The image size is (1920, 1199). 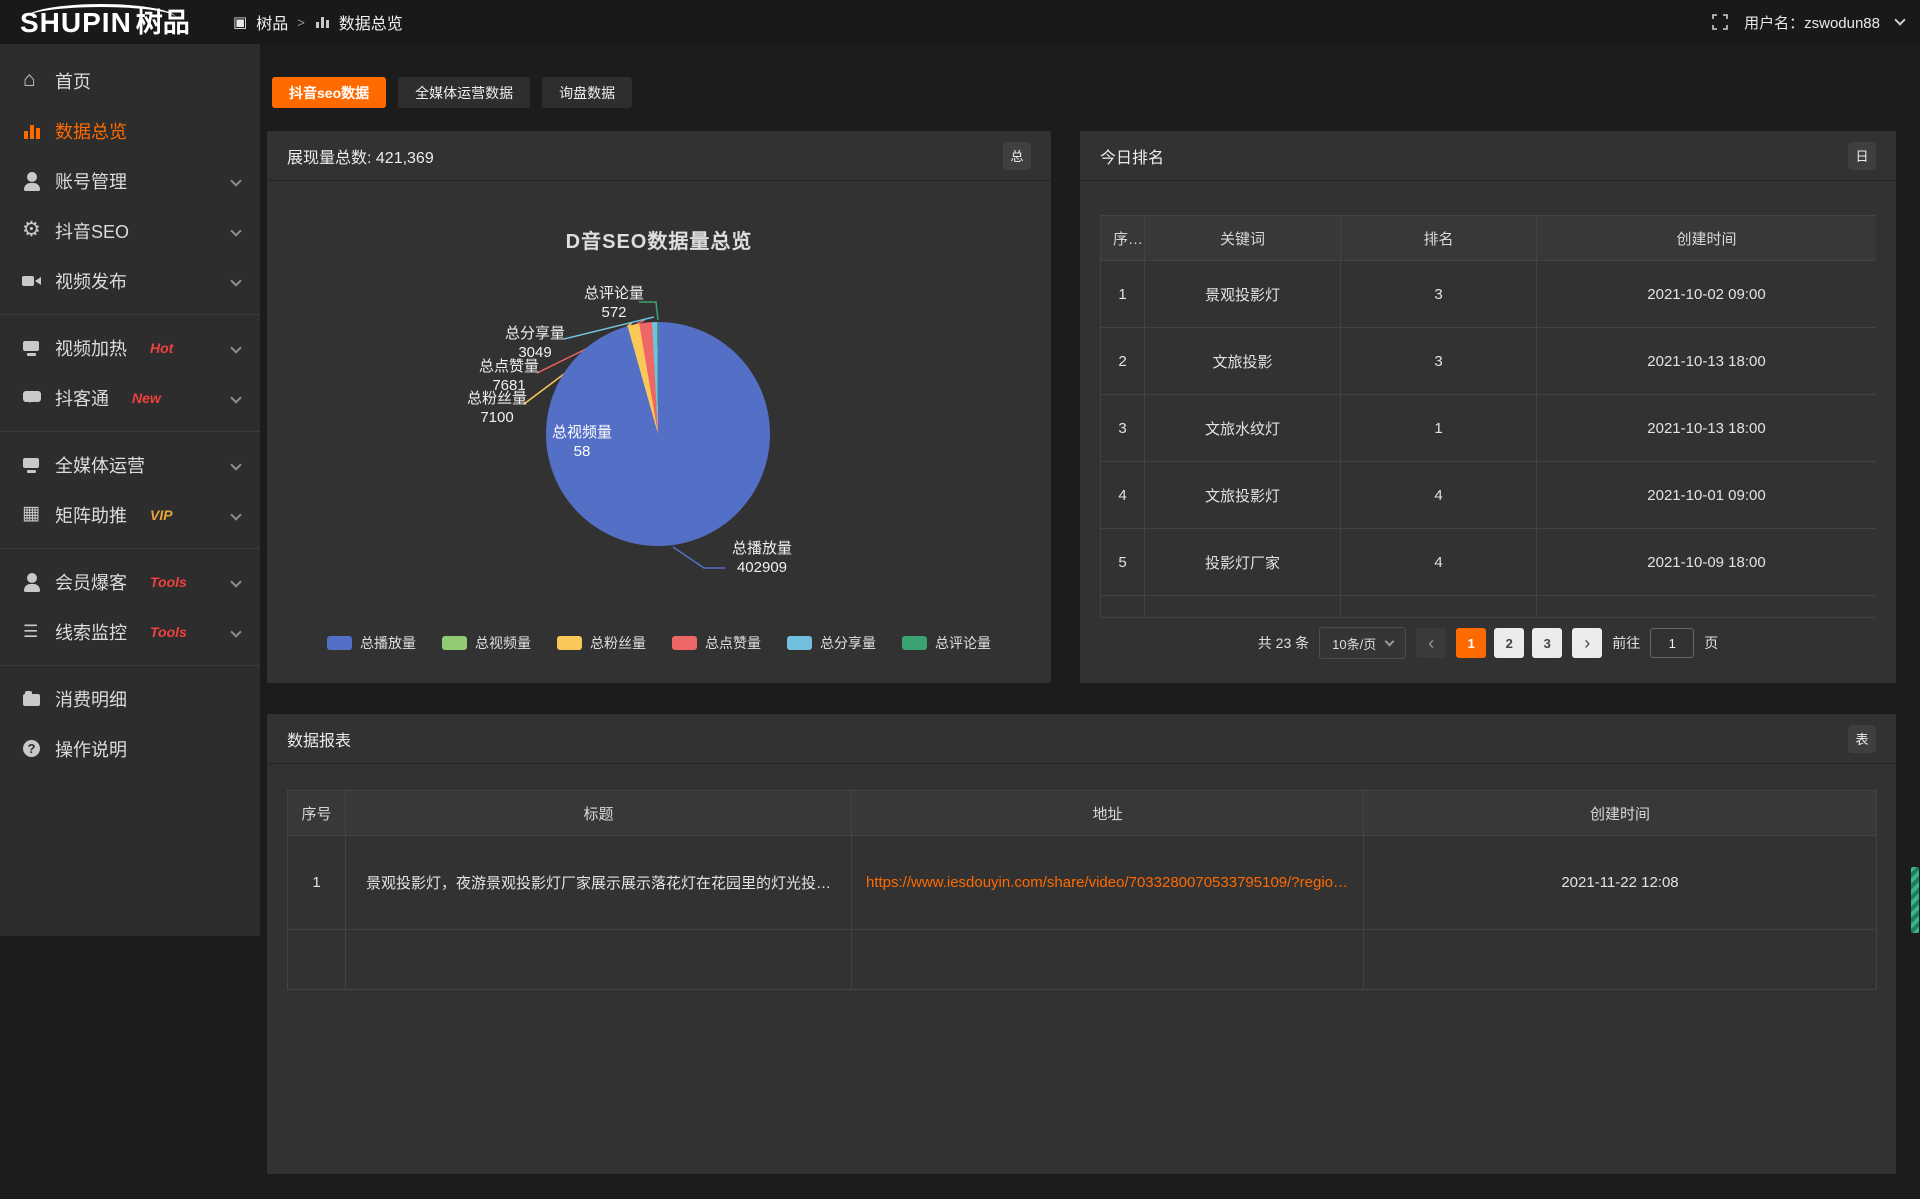 I want to click on sidebar-item-media-operation: 全媒体运营, so click(x=130, y=465).